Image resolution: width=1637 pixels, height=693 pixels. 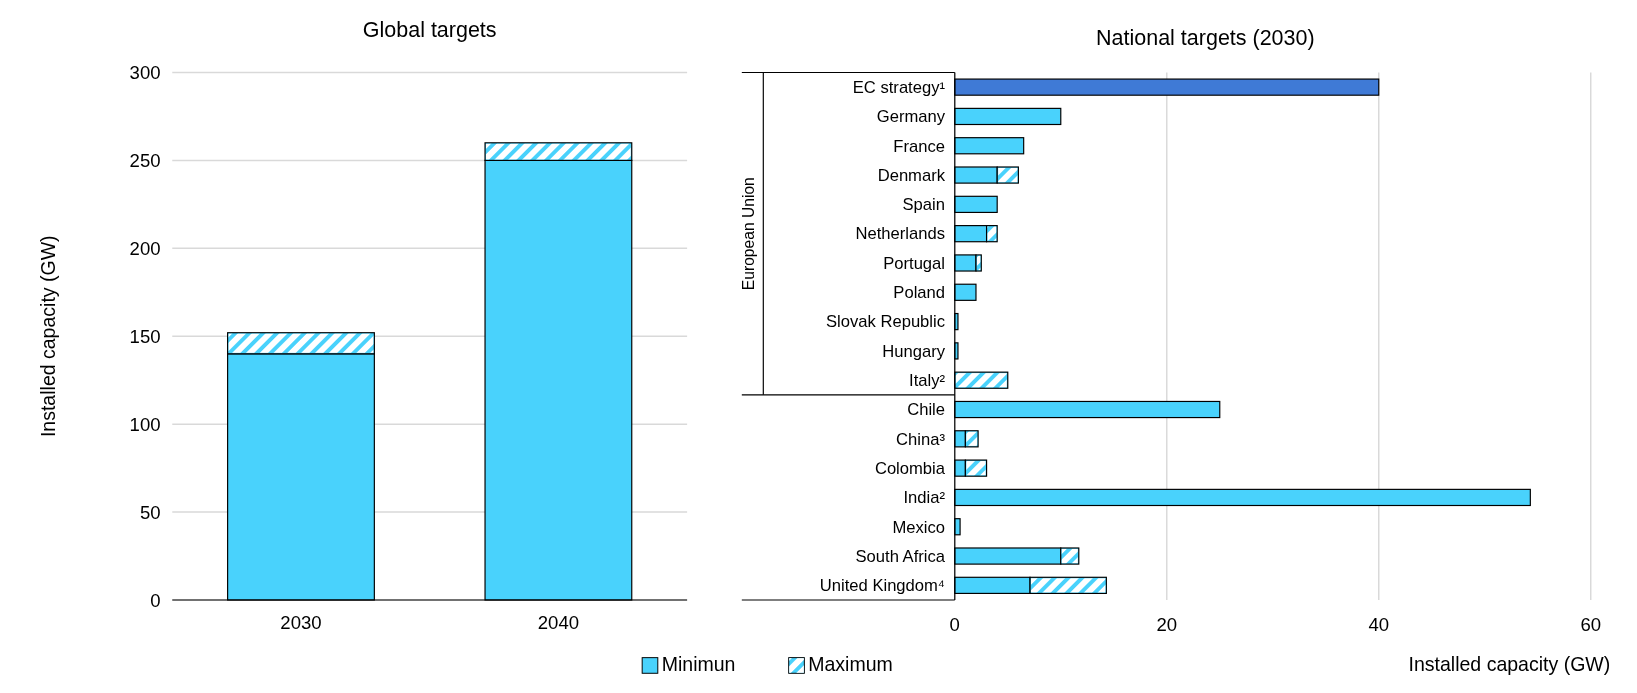 I want to click on x-tick-label: 40, so click(x=1379, y=625).